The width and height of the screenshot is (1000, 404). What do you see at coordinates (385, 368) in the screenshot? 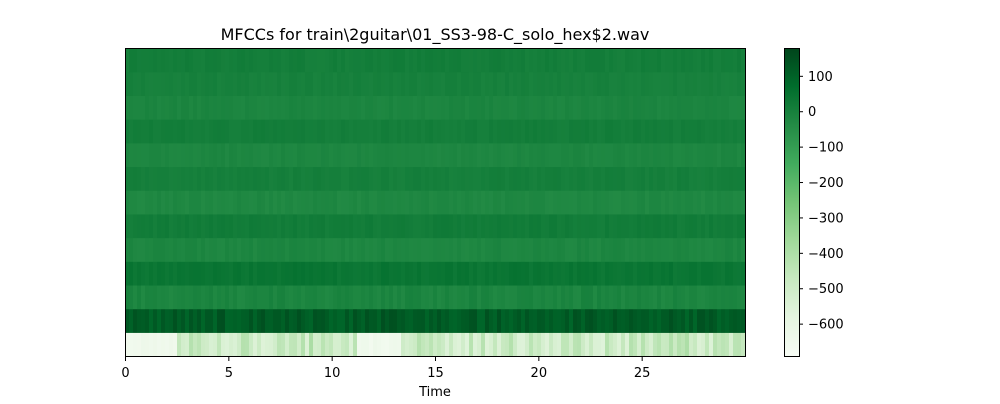
I see `x-axis: 0 5 10 15 20 25` at bounding box center [385, 368].